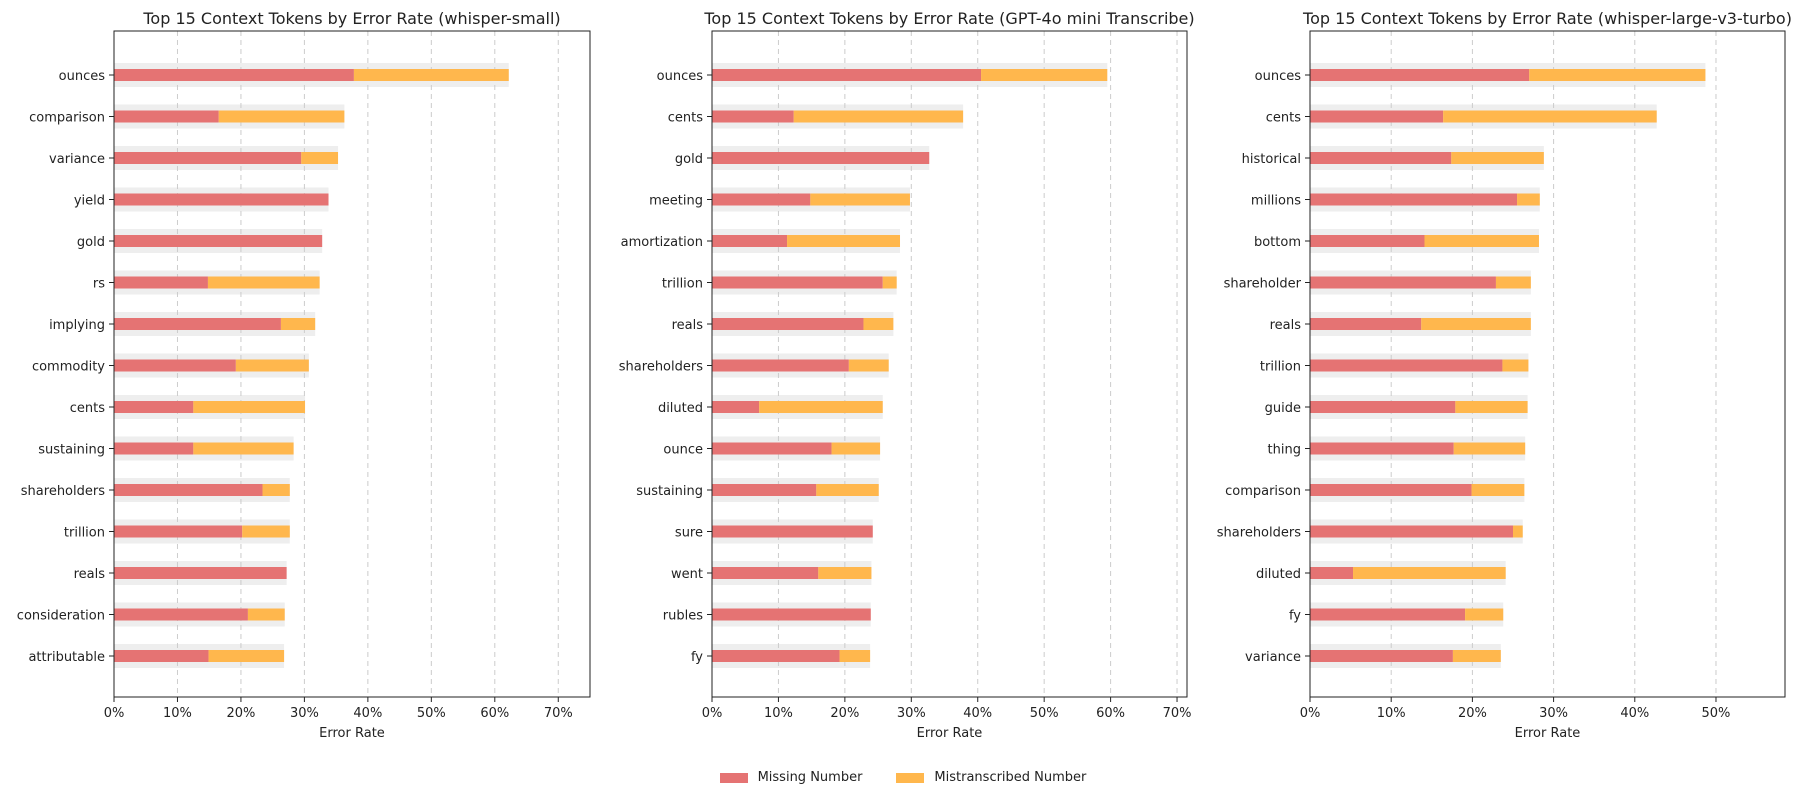  What do you see at coordinates (662, 242) in the screenshot?
I see `y-tick-label: amortization` at bounding box center [662, 242].